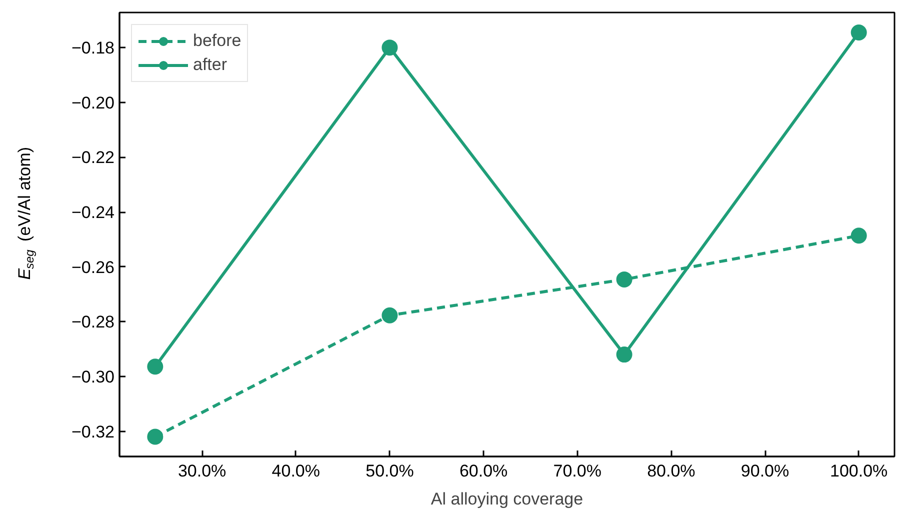 The image size is (911, 531). What do you see at coordinates (92, 432) in the screenshot?
I see `y-tick-label: −0.32` at bounding box center [92, 432].